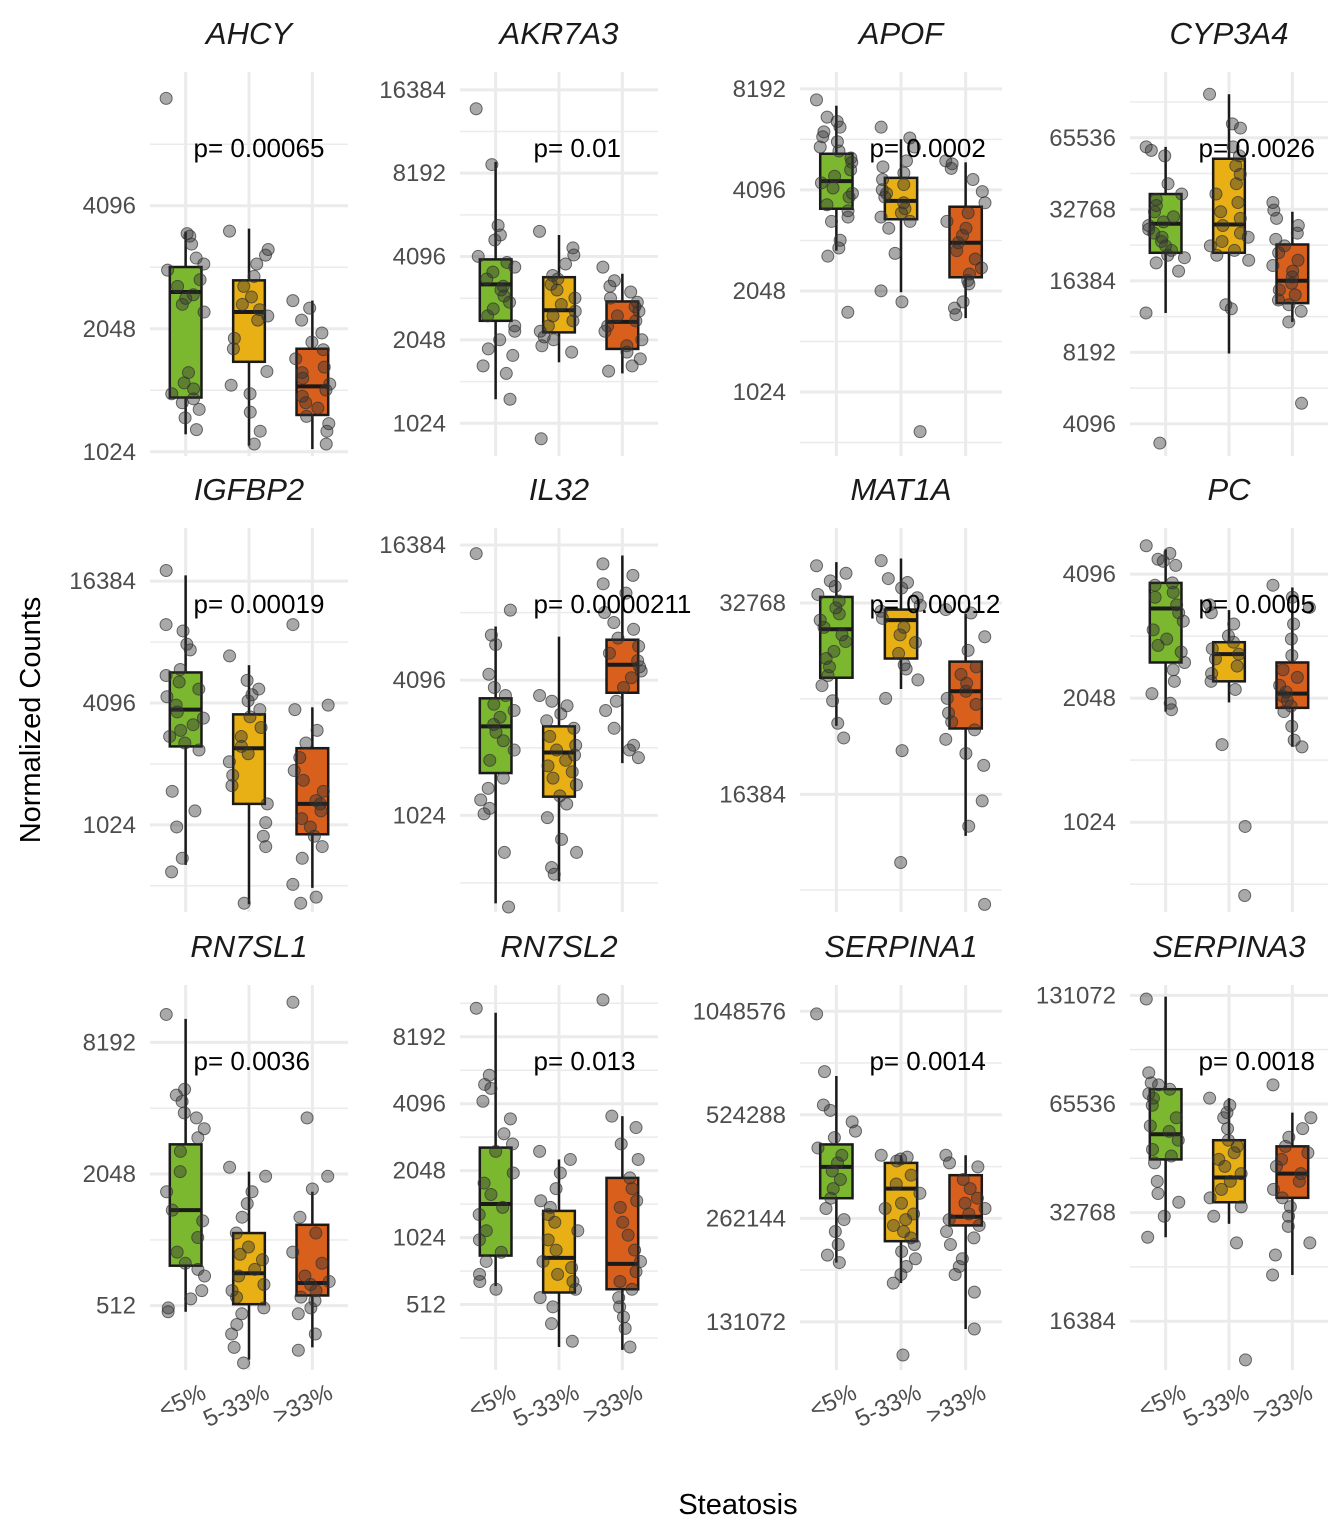 The image size is (1344, 1536). Describe the element at coordinates (558, 946) in the screenshot. I see `panel-title: RN7SL2` at that location.